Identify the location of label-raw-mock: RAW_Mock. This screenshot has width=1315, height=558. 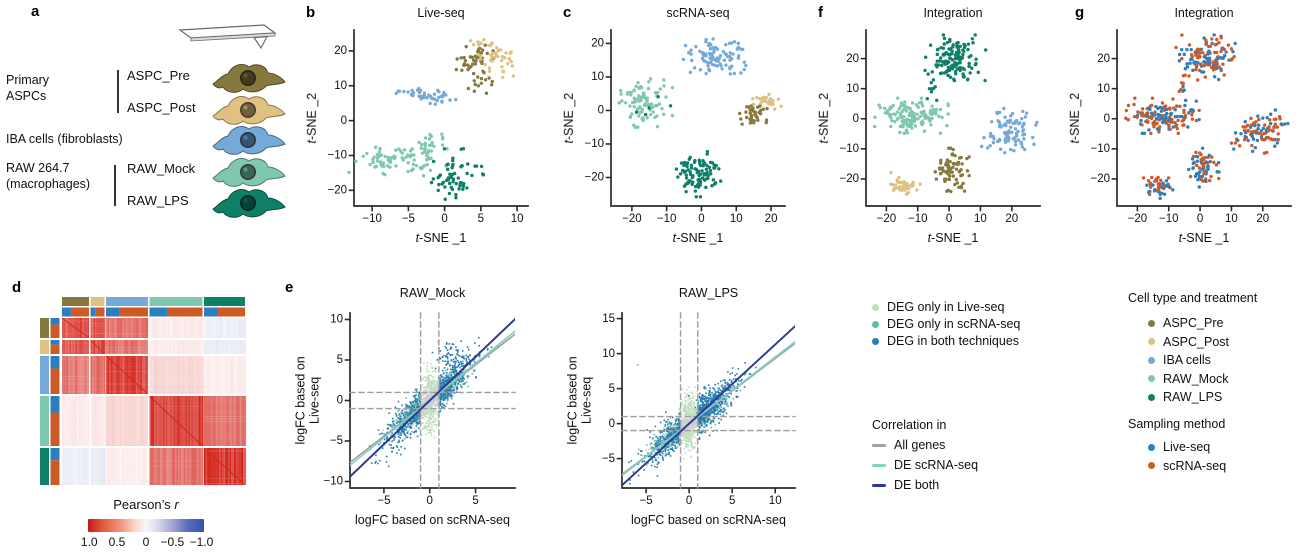
(161, 168).